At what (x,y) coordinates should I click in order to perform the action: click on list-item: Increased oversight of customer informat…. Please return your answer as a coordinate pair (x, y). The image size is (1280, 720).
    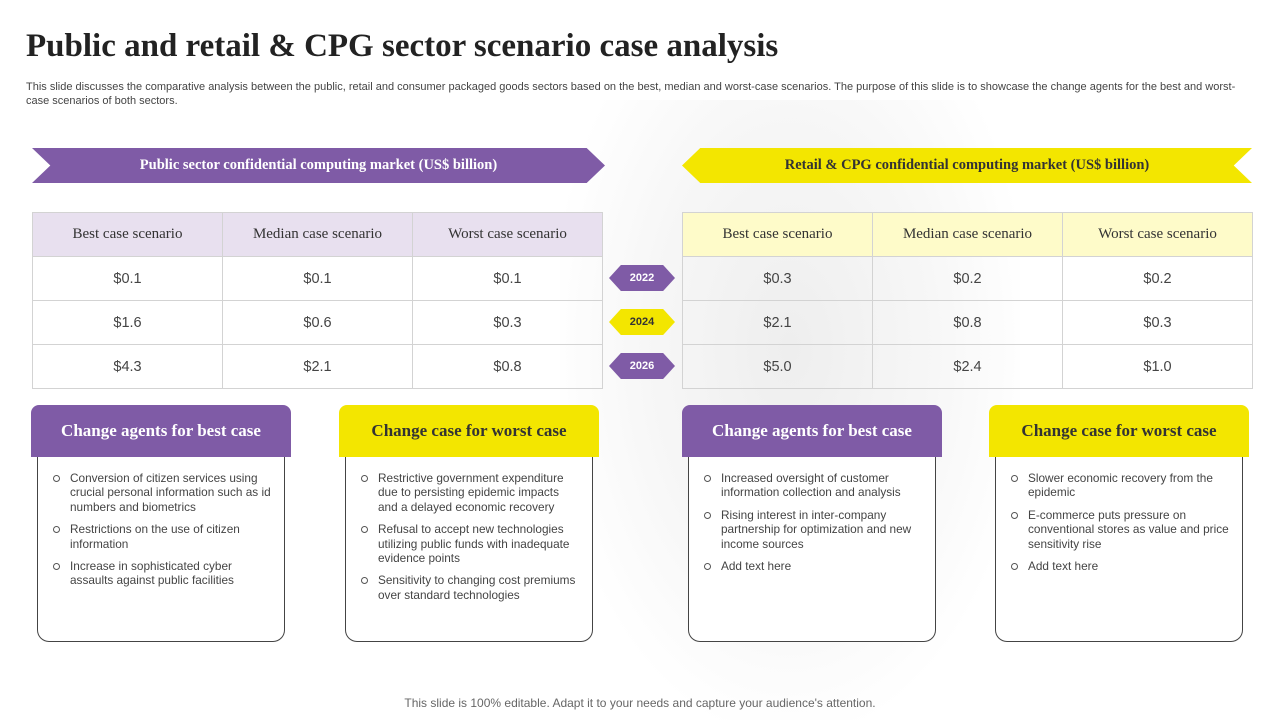
    Looking at the image, I should click on (813, 485).